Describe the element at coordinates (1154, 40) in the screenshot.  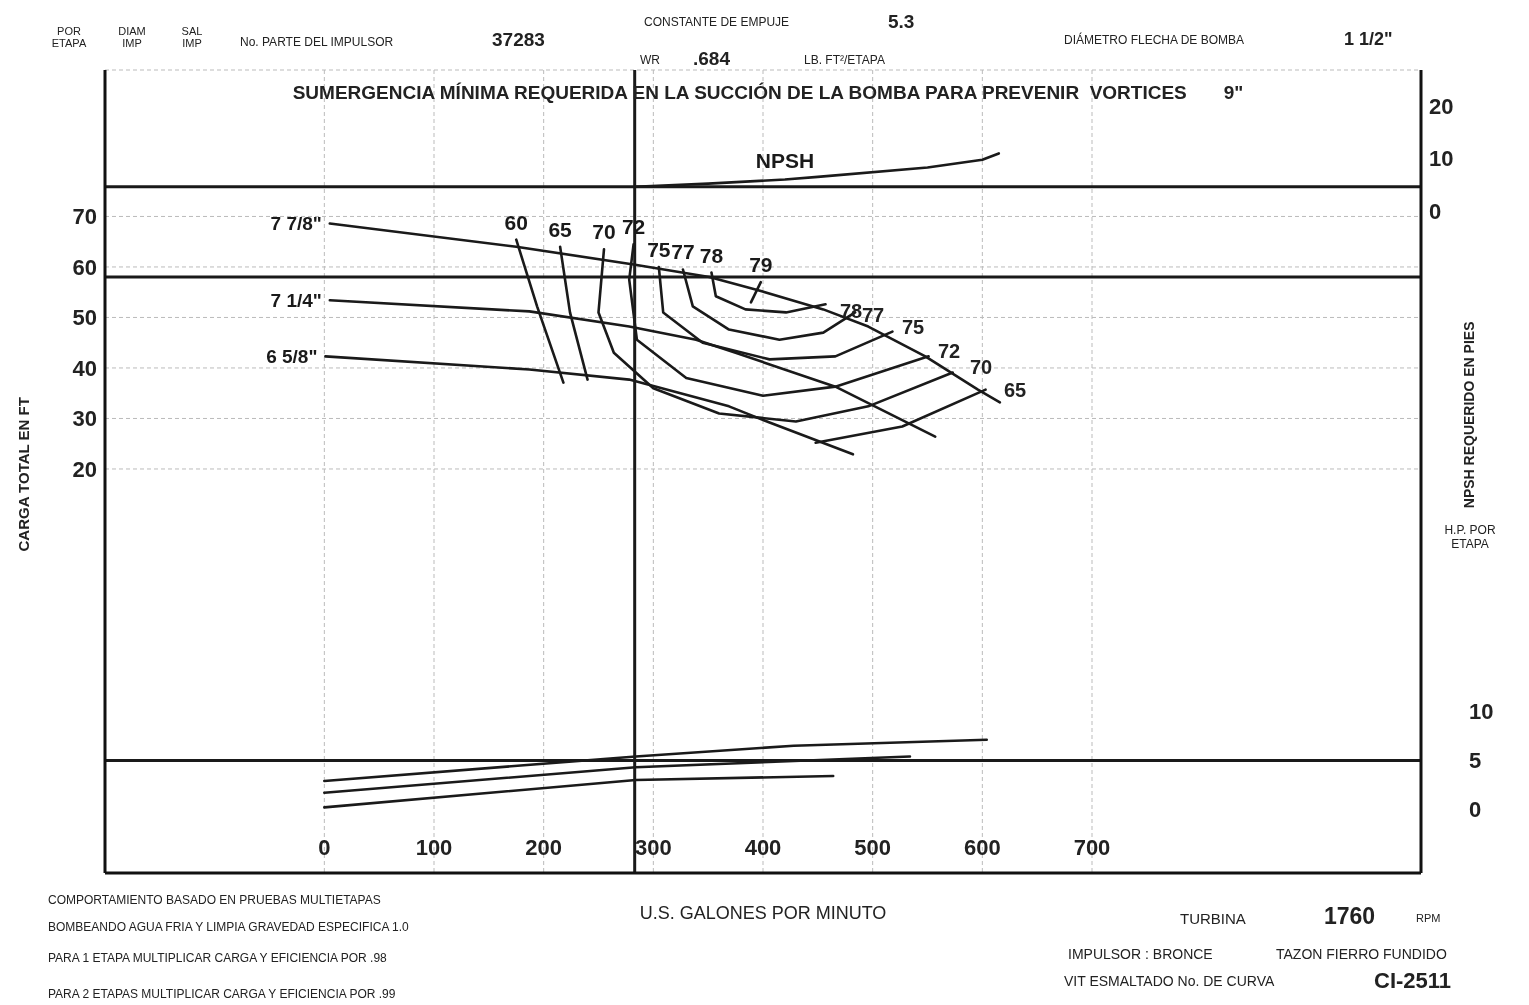
I see `text: DIÁMETRO FLECHA DE BOMBA` at that location.